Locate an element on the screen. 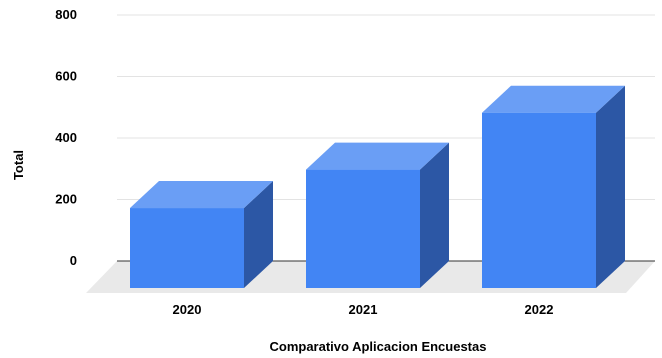  y-tick-label: 0 is located at coordinates (73, 260).